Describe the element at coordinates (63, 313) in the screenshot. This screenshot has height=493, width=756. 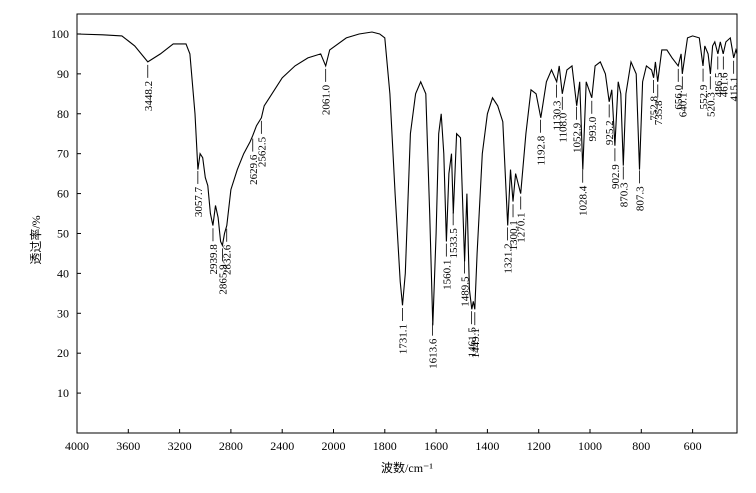
I see `y-tick-label: 30` at that location.